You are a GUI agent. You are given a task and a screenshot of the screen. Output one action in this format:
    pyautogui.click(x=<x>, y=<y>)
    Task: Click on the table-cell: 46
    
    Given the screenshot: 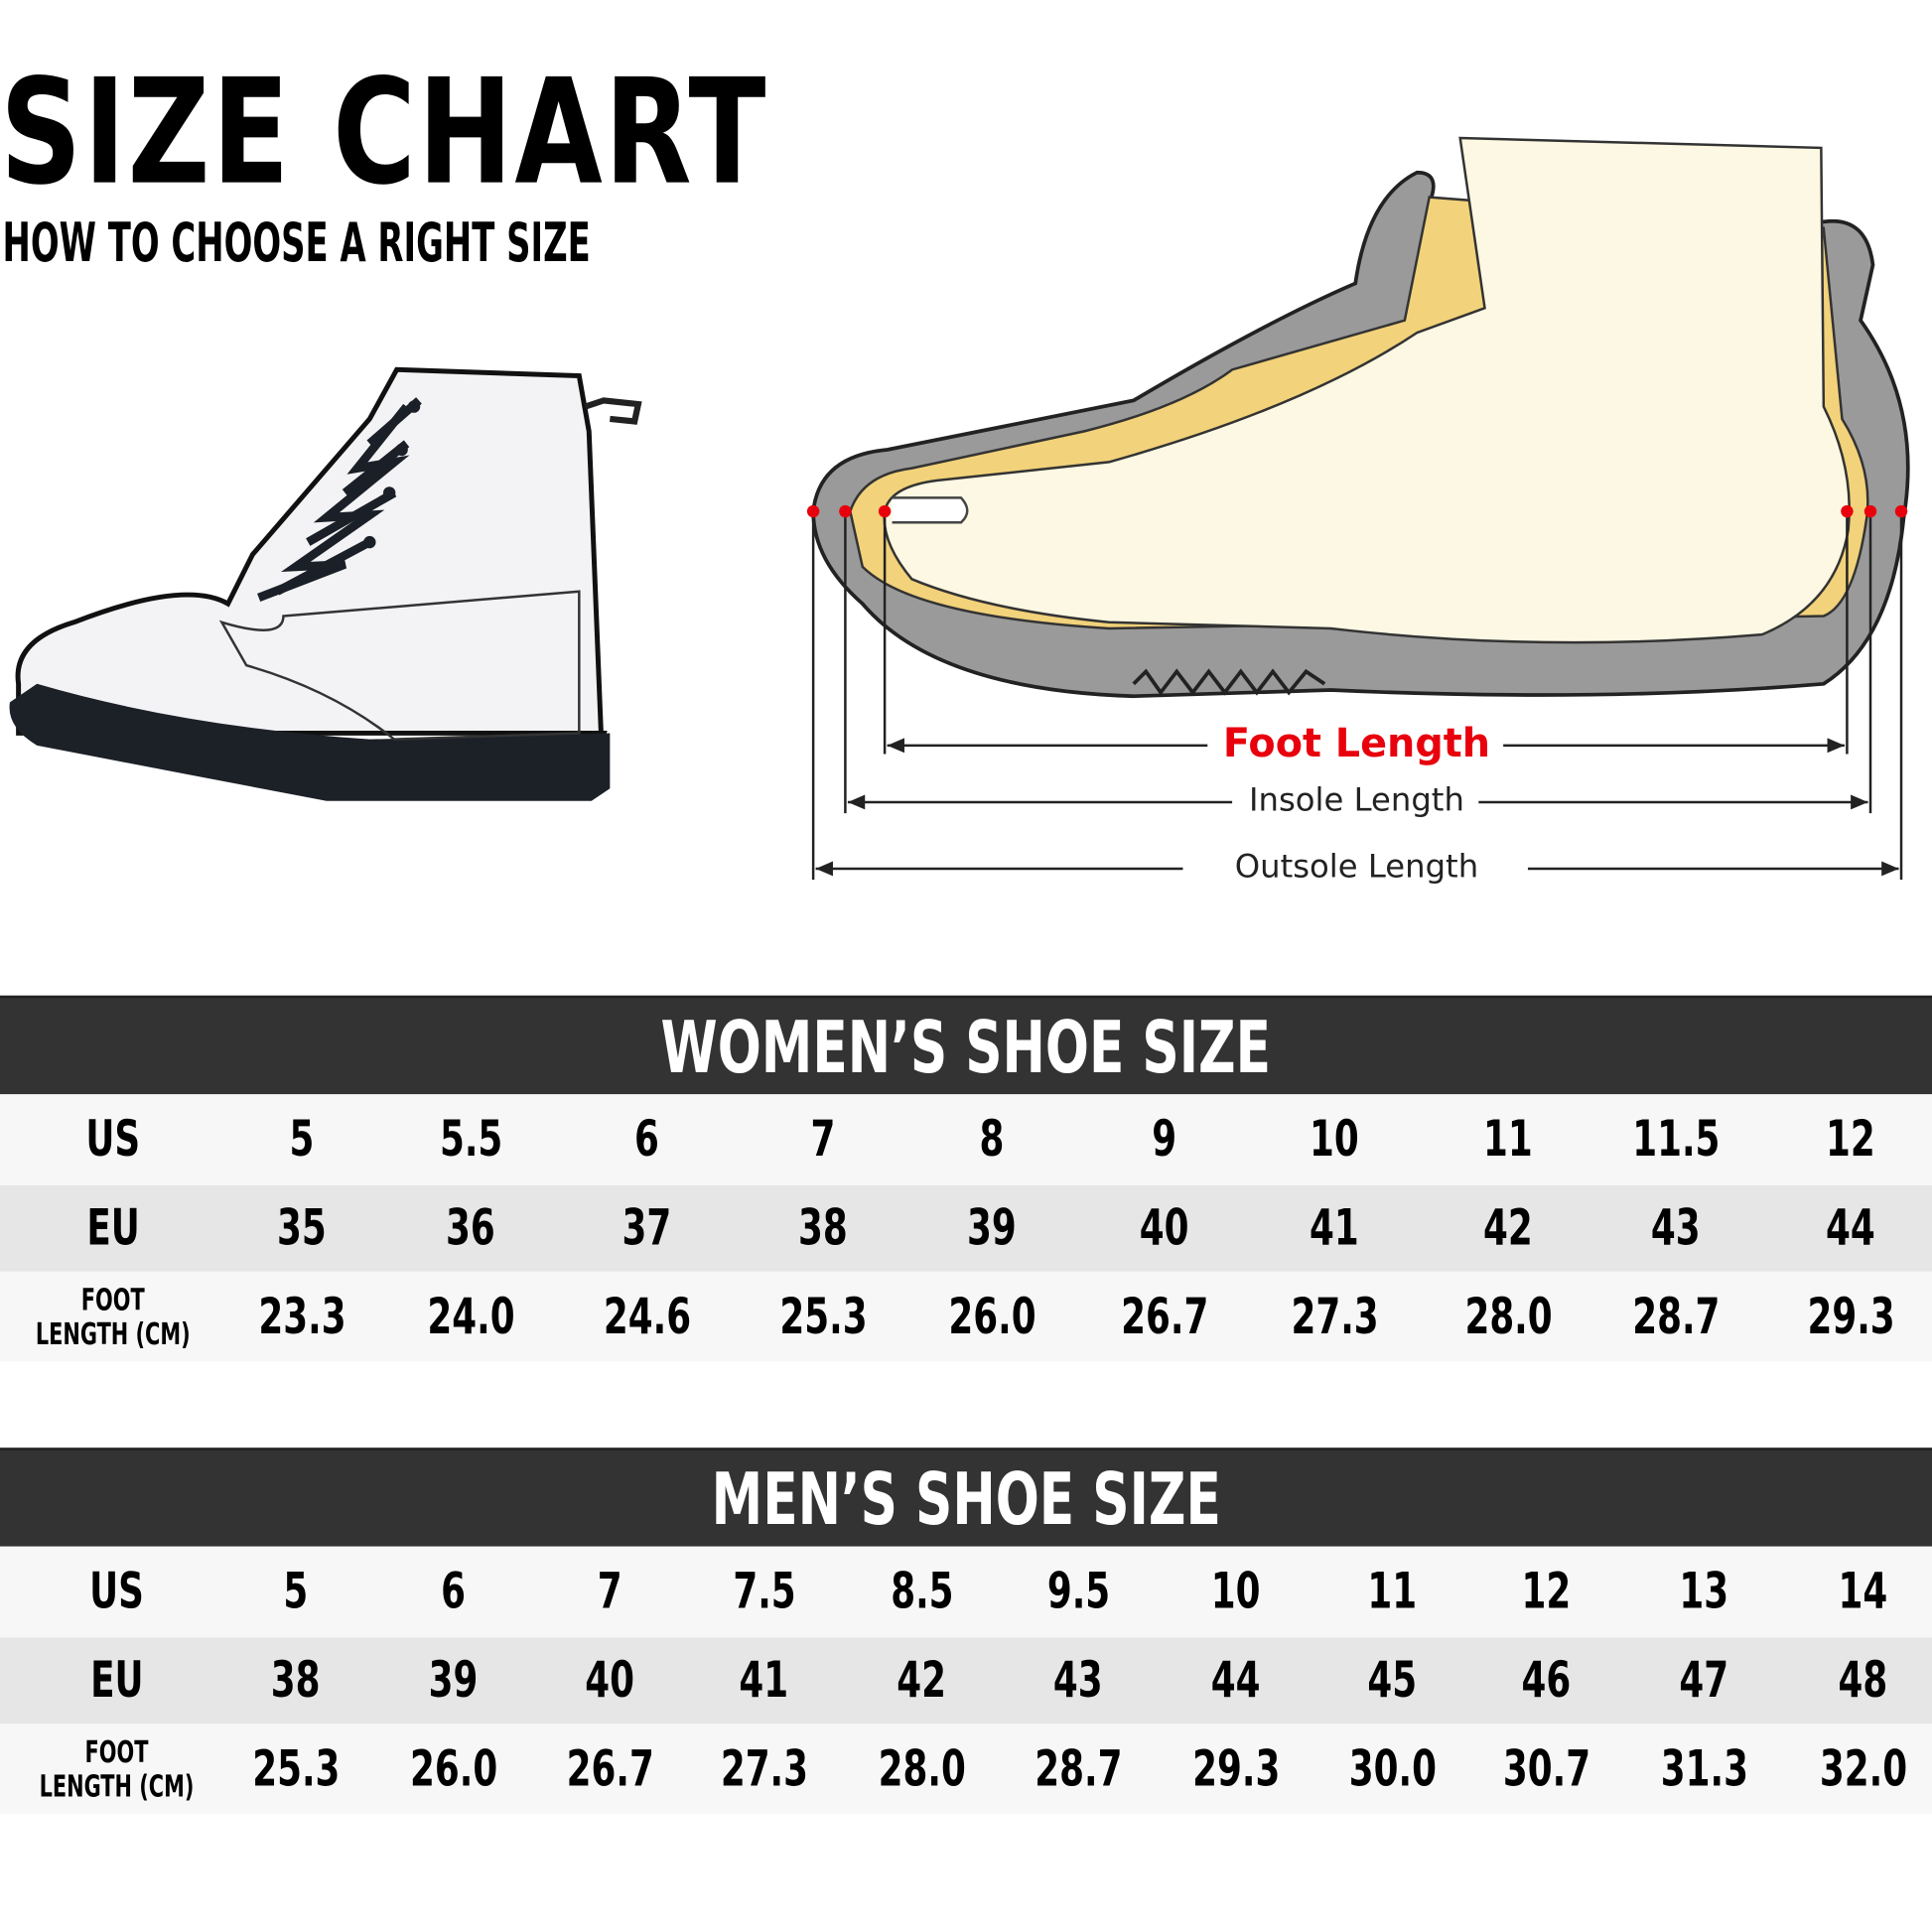 What is the action you would take?
    pyautogui.click(x=1547, y=1680)
    